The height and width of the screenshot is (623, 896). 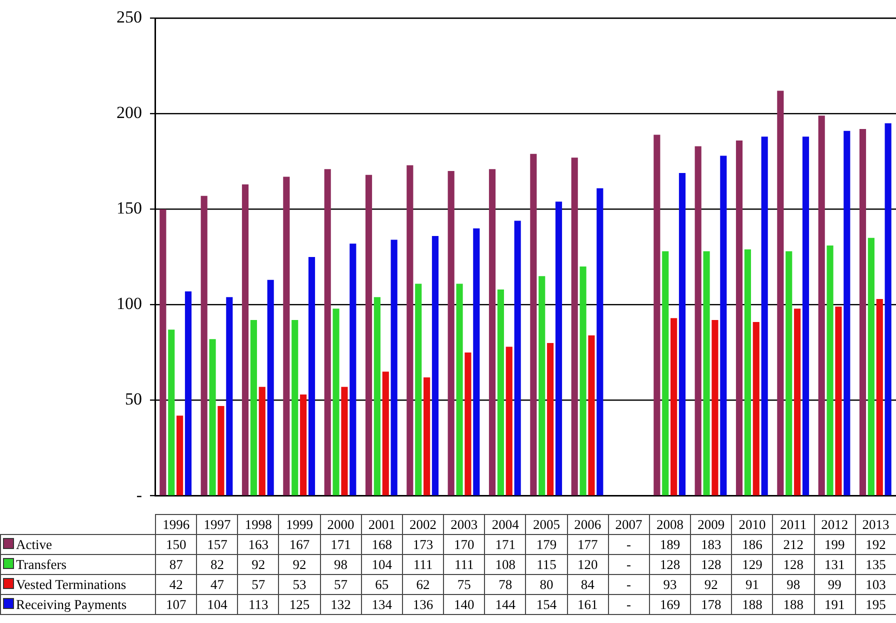 What do you see at coordinates (587, 584) in the screenshot?
I see `data-label: 84` at bounding box center [587, 584].